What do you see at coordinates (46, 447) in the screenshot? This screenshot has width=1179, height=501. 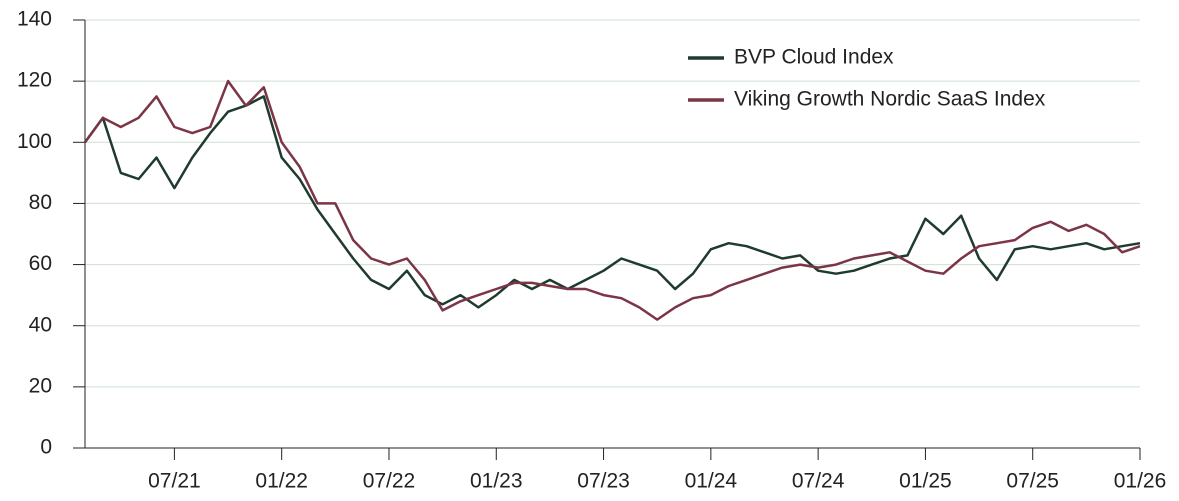 I see `y-tick-label: 0` at bounding box center [46, 447].